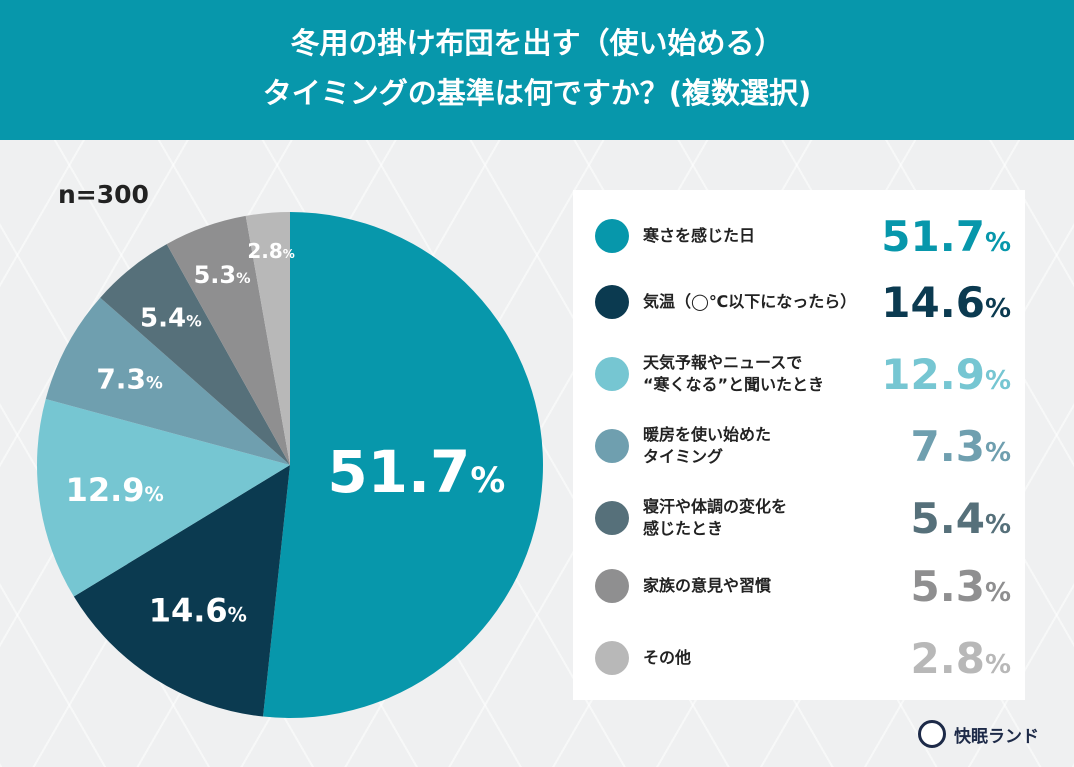 This screenshot has width=1074, height=767. What do you see at coordinates (803, 236) in the screenshot?
I see `legend-item: 寒さを感じた日 51.7%` at bounding box center [803, 236].